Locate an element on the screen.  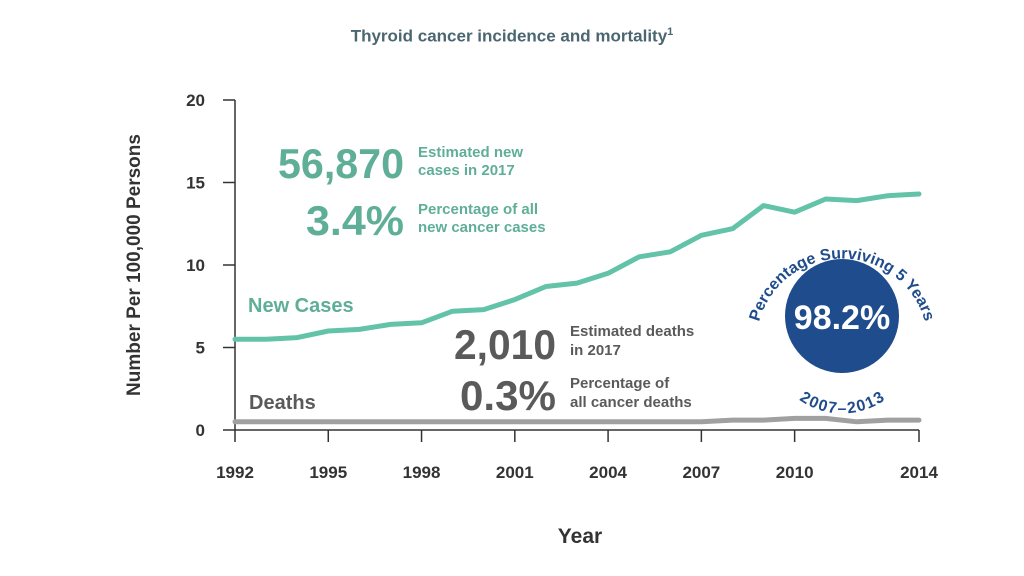
survival-value: 98.2% is located at coordinates (842, 318).